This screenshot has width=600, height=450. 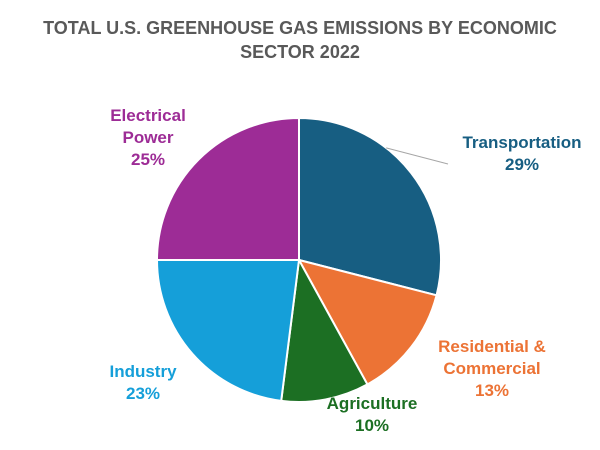 I want to click on pie-slice-agriculture, so click(x=324, y=329).